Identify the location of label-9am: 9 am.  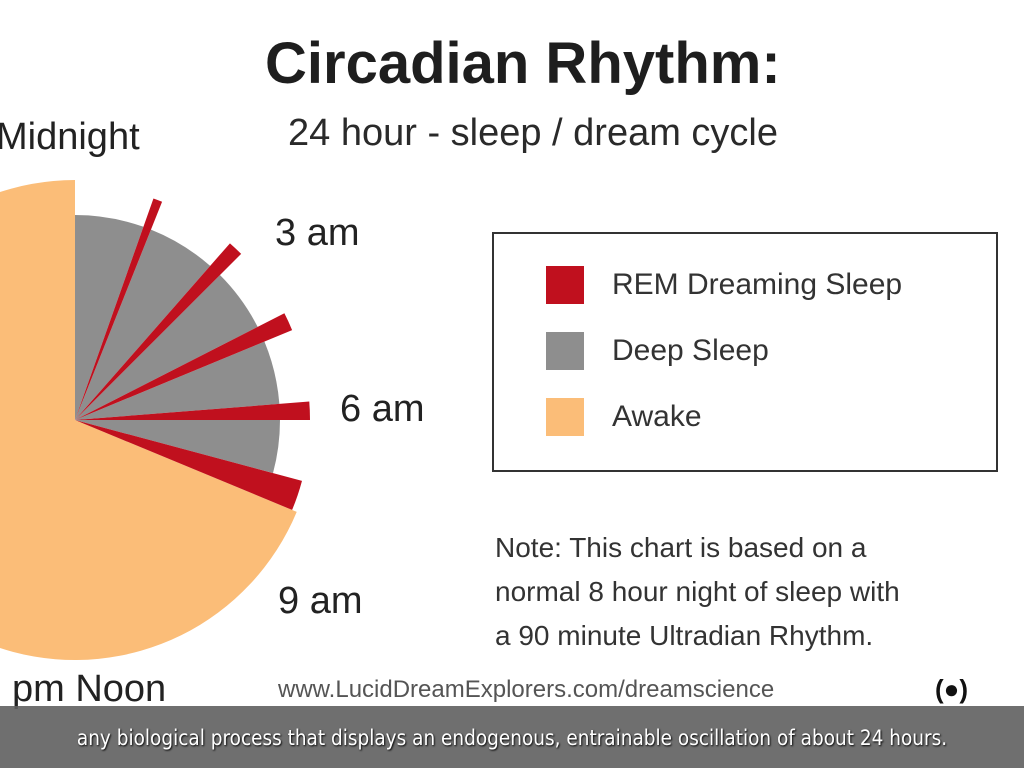
(320, 601).